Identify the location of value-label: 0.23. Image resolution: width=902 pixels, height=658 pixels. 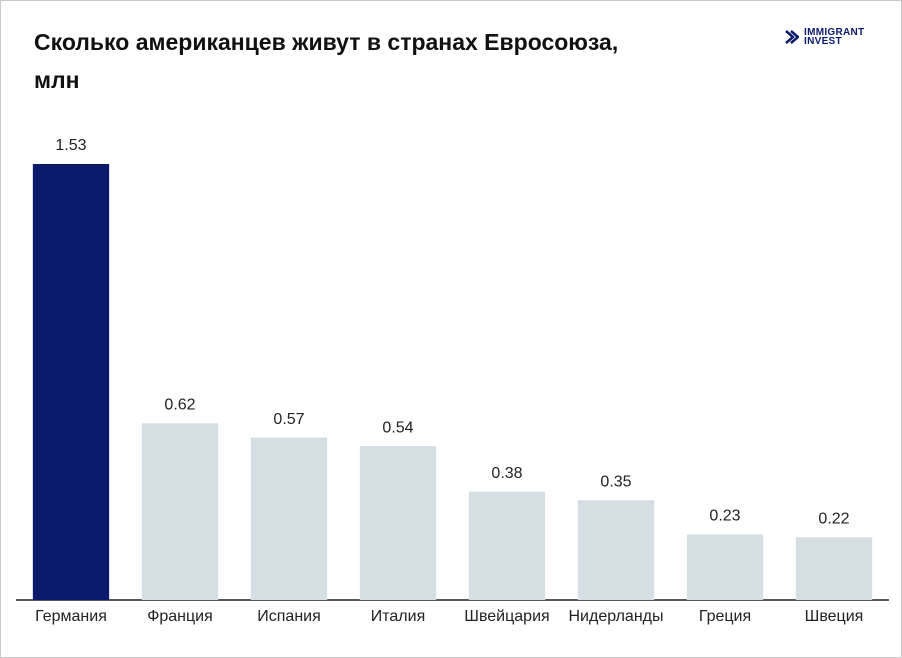
(724, 516).